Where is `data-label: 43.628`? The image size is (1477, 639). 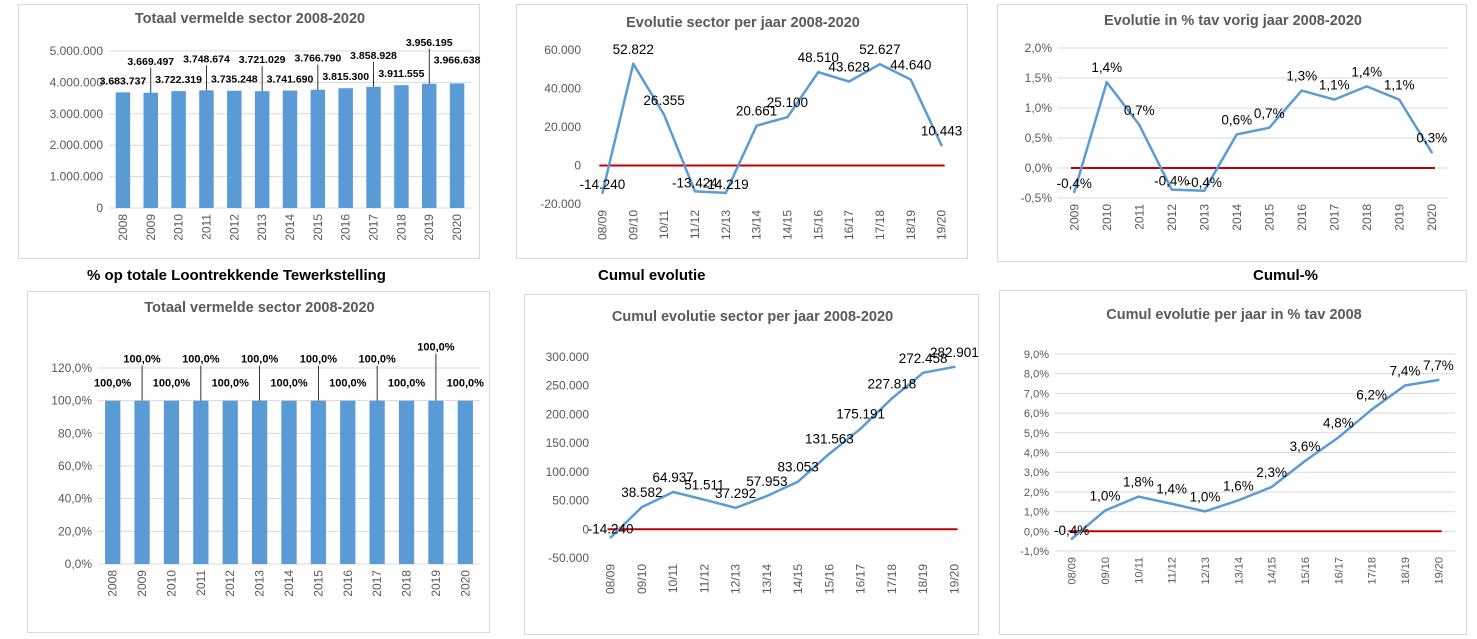 data-label: 43.628 is located at coordinates (848, 67).